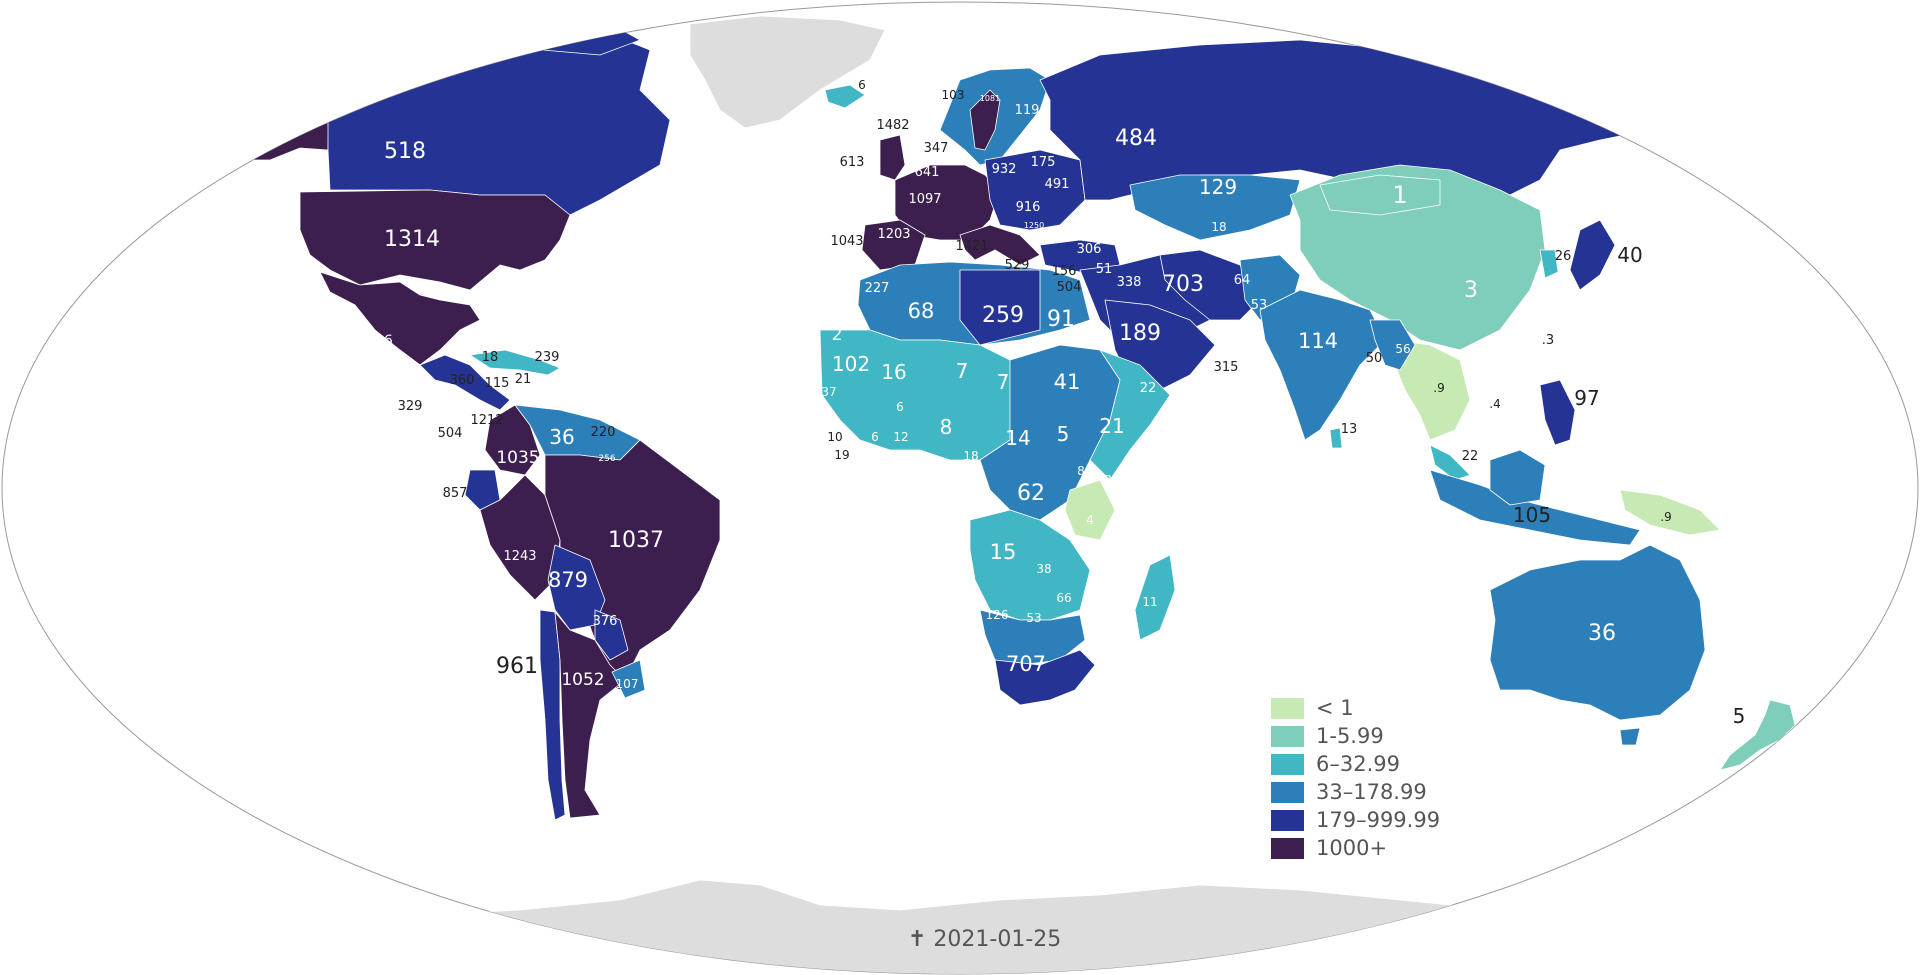 The width and height of the screenshot is (1920, 975). Describe the element at coordinates (1226, 367) in the screenshot. I see `country-value-label: 315` at that location.